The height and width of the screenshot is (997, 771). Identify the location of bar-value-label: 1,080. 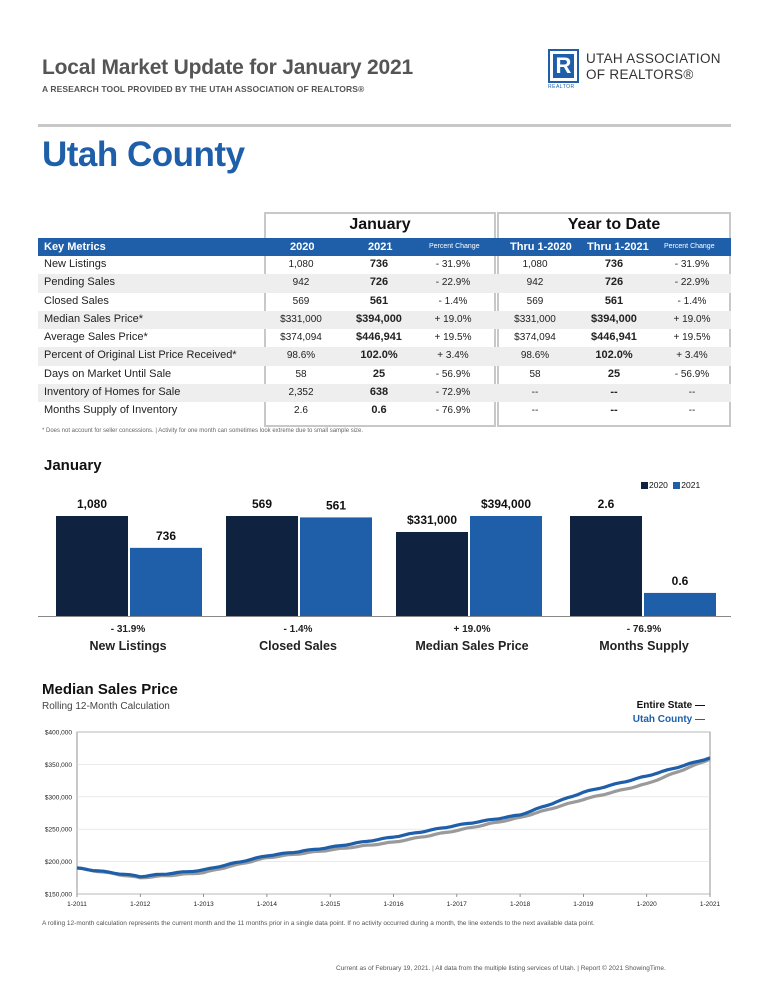
(92, 504).